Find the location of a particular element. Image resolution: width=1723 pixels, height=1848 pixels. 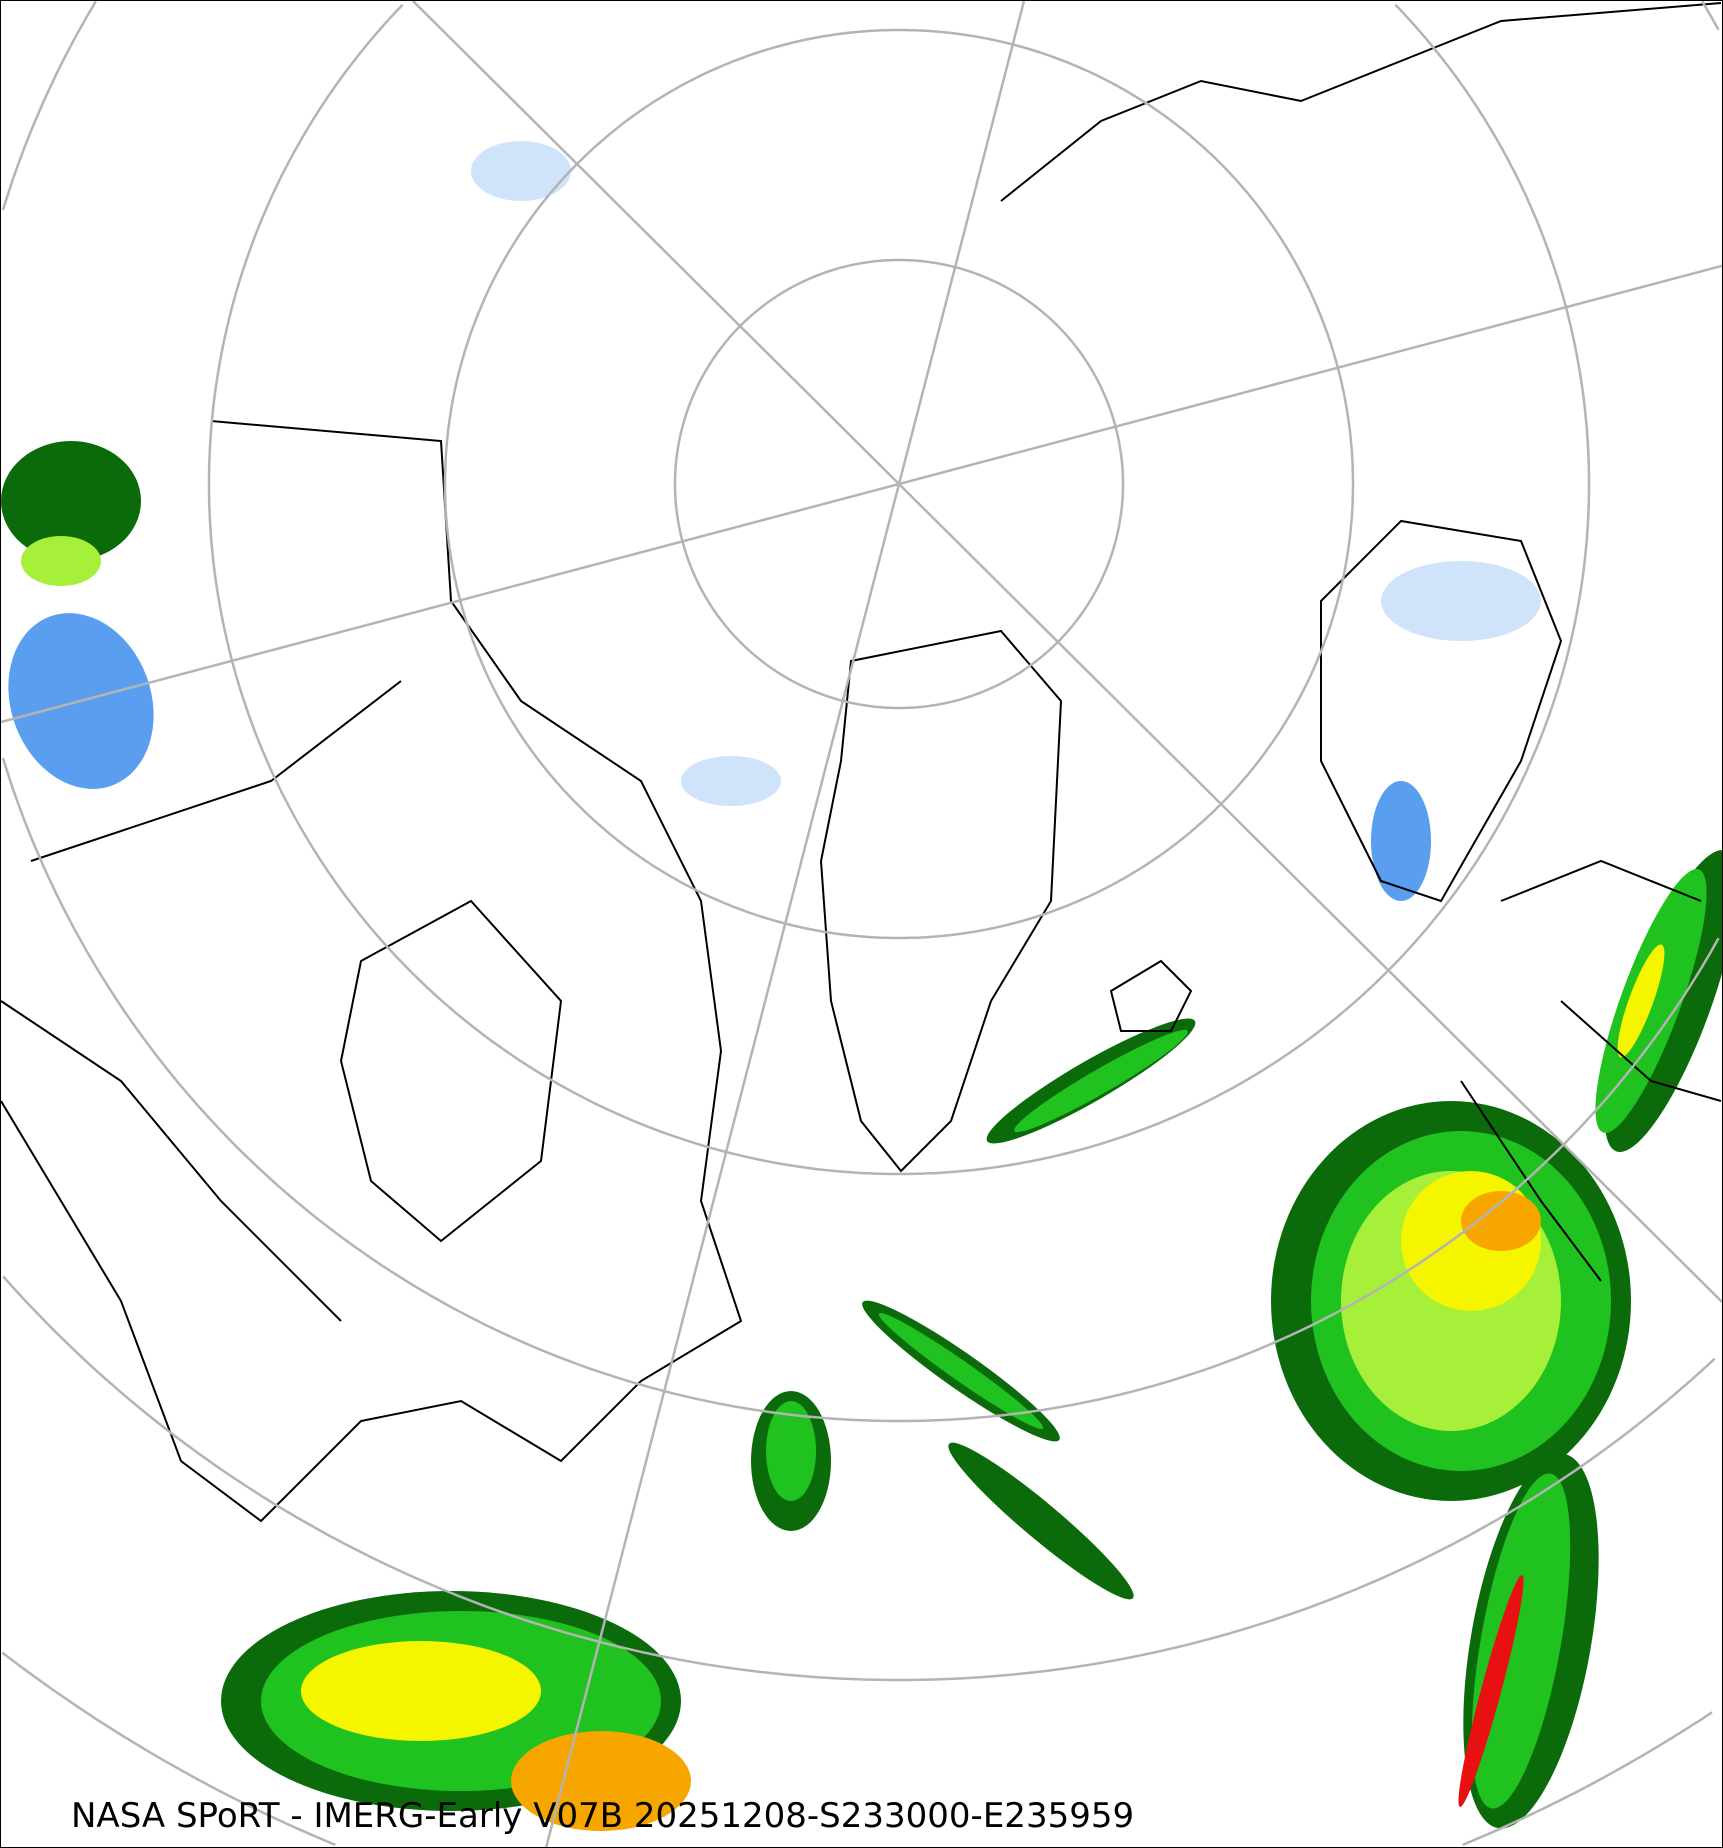

greenland-outline is located at coordinates (941, 901).